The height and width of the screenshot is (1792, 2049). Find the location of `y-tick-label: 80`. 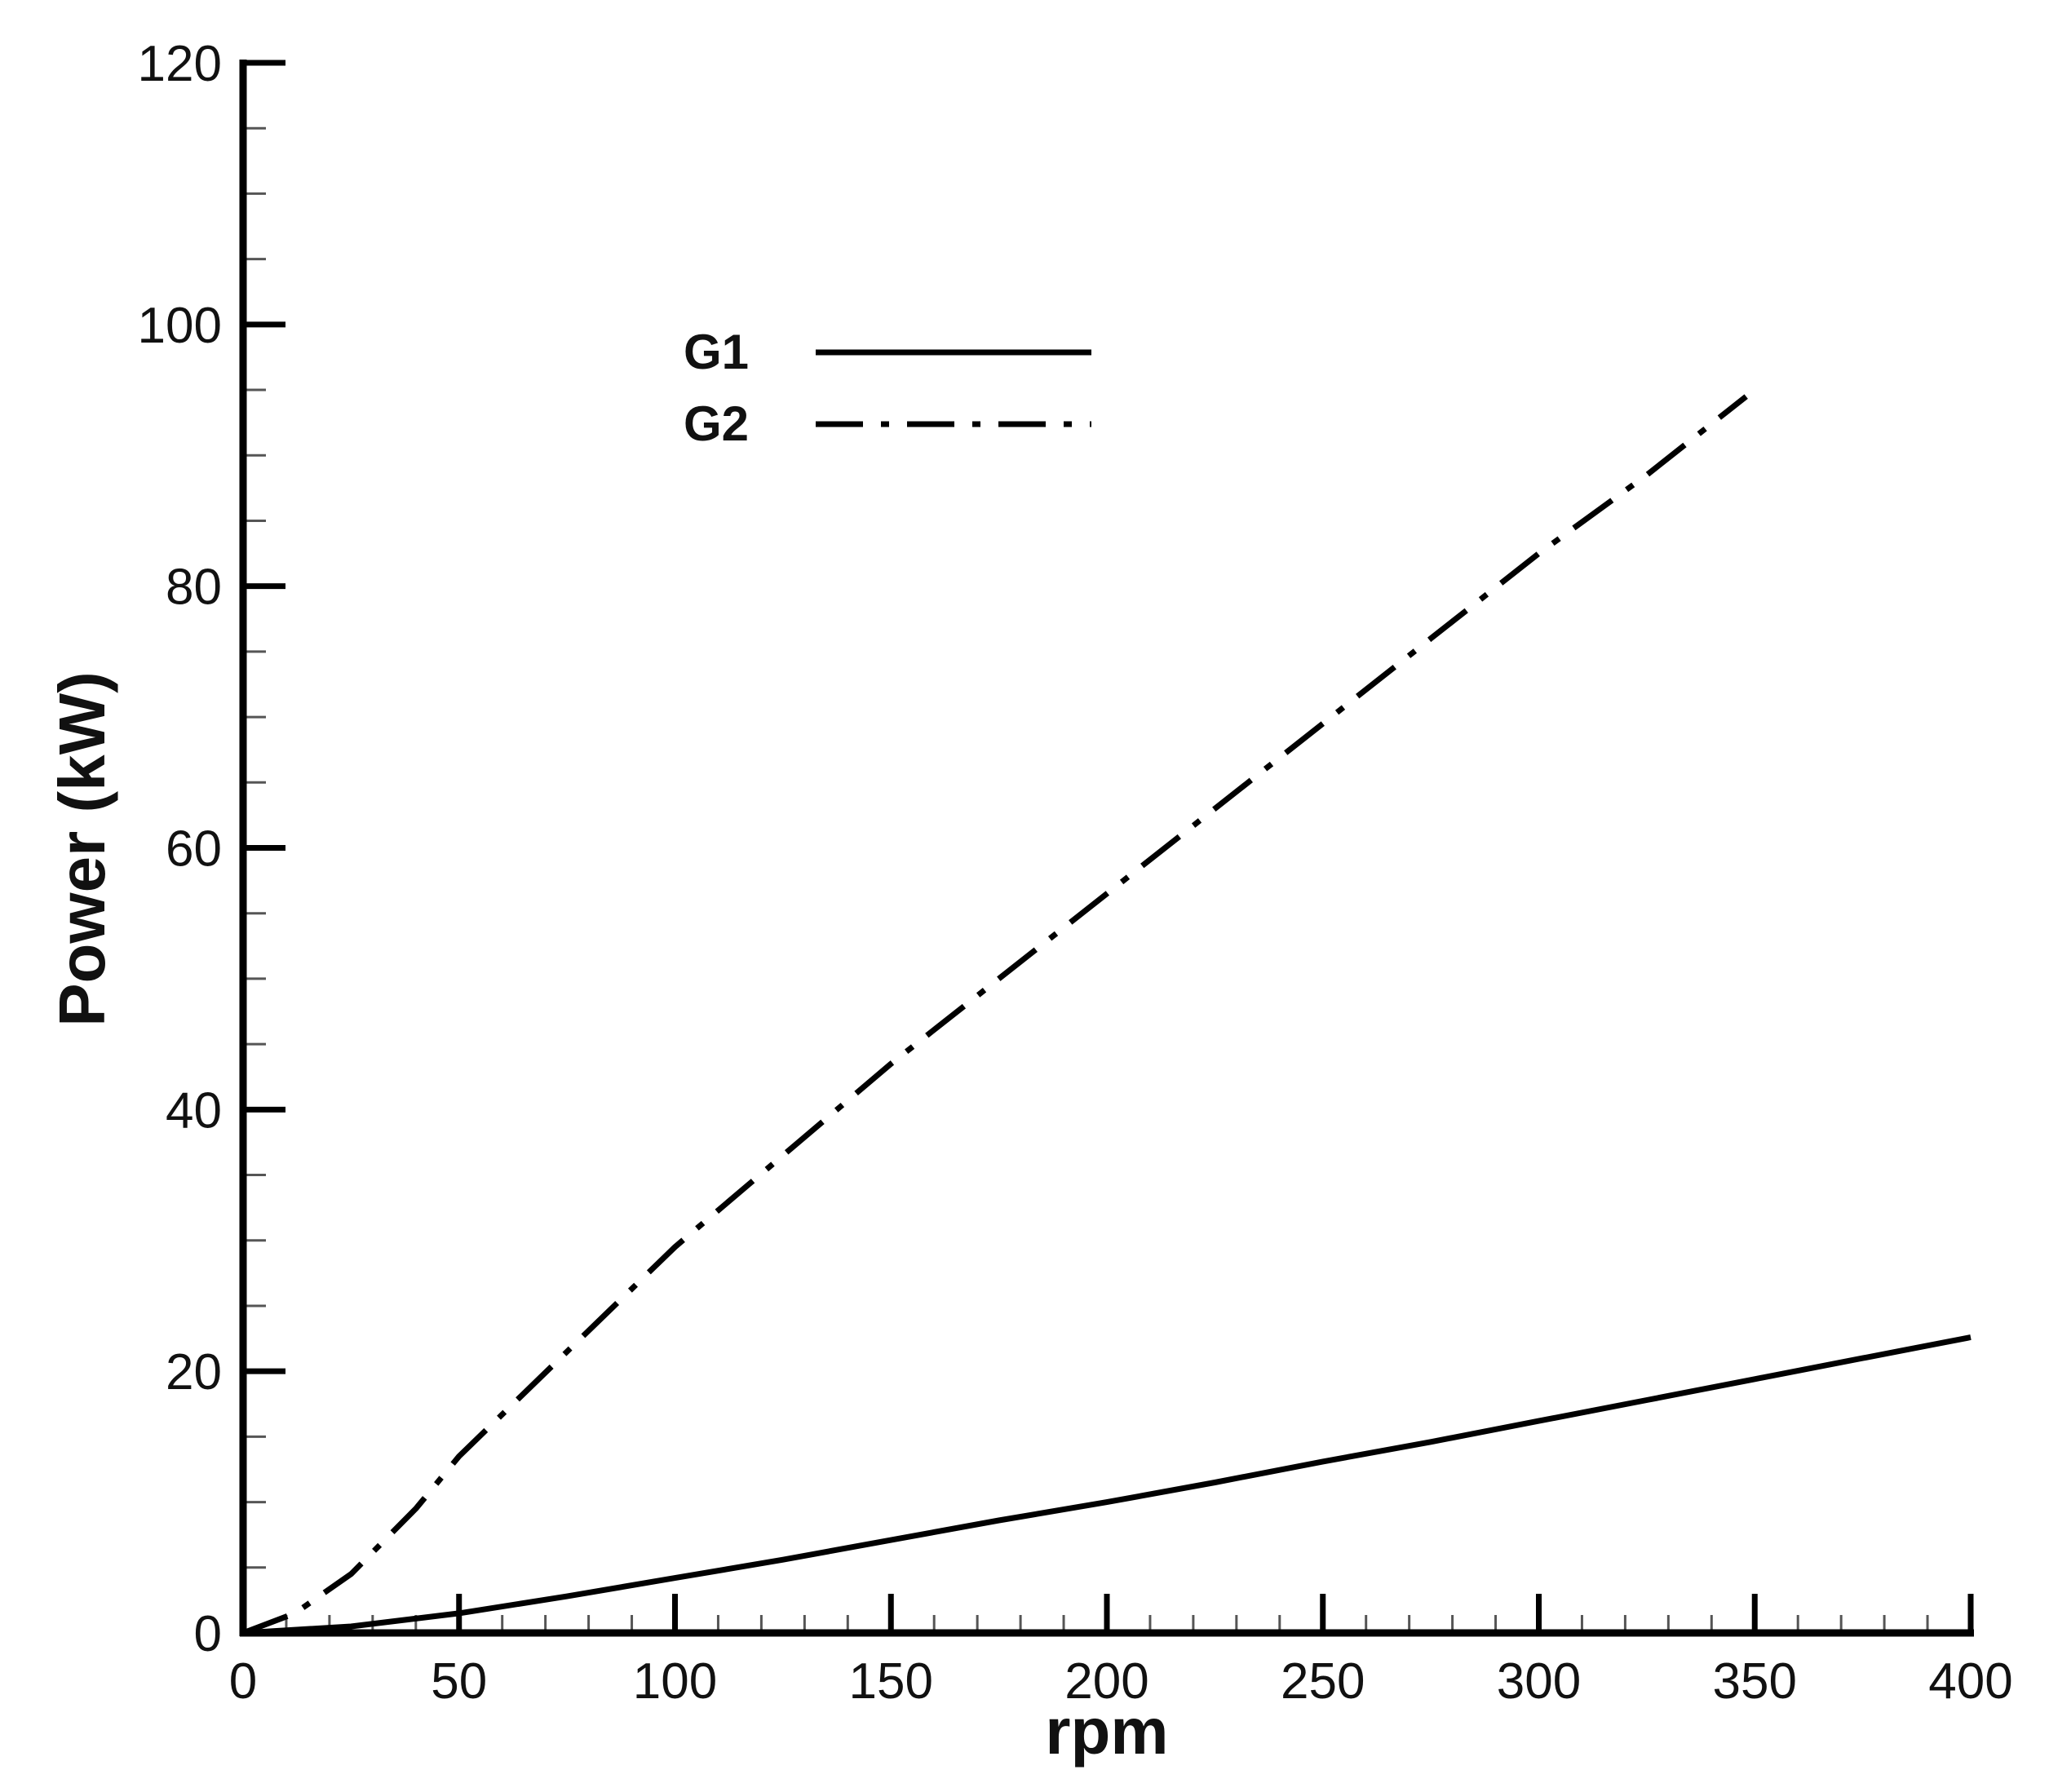

y-tick-label: 80 is located at coordinates (194, 588).